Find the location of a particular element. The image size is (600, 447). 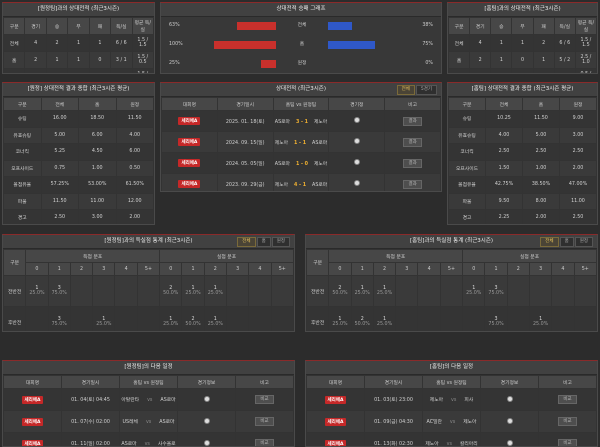

cell: 파울 is located at coordinates (22, 201).